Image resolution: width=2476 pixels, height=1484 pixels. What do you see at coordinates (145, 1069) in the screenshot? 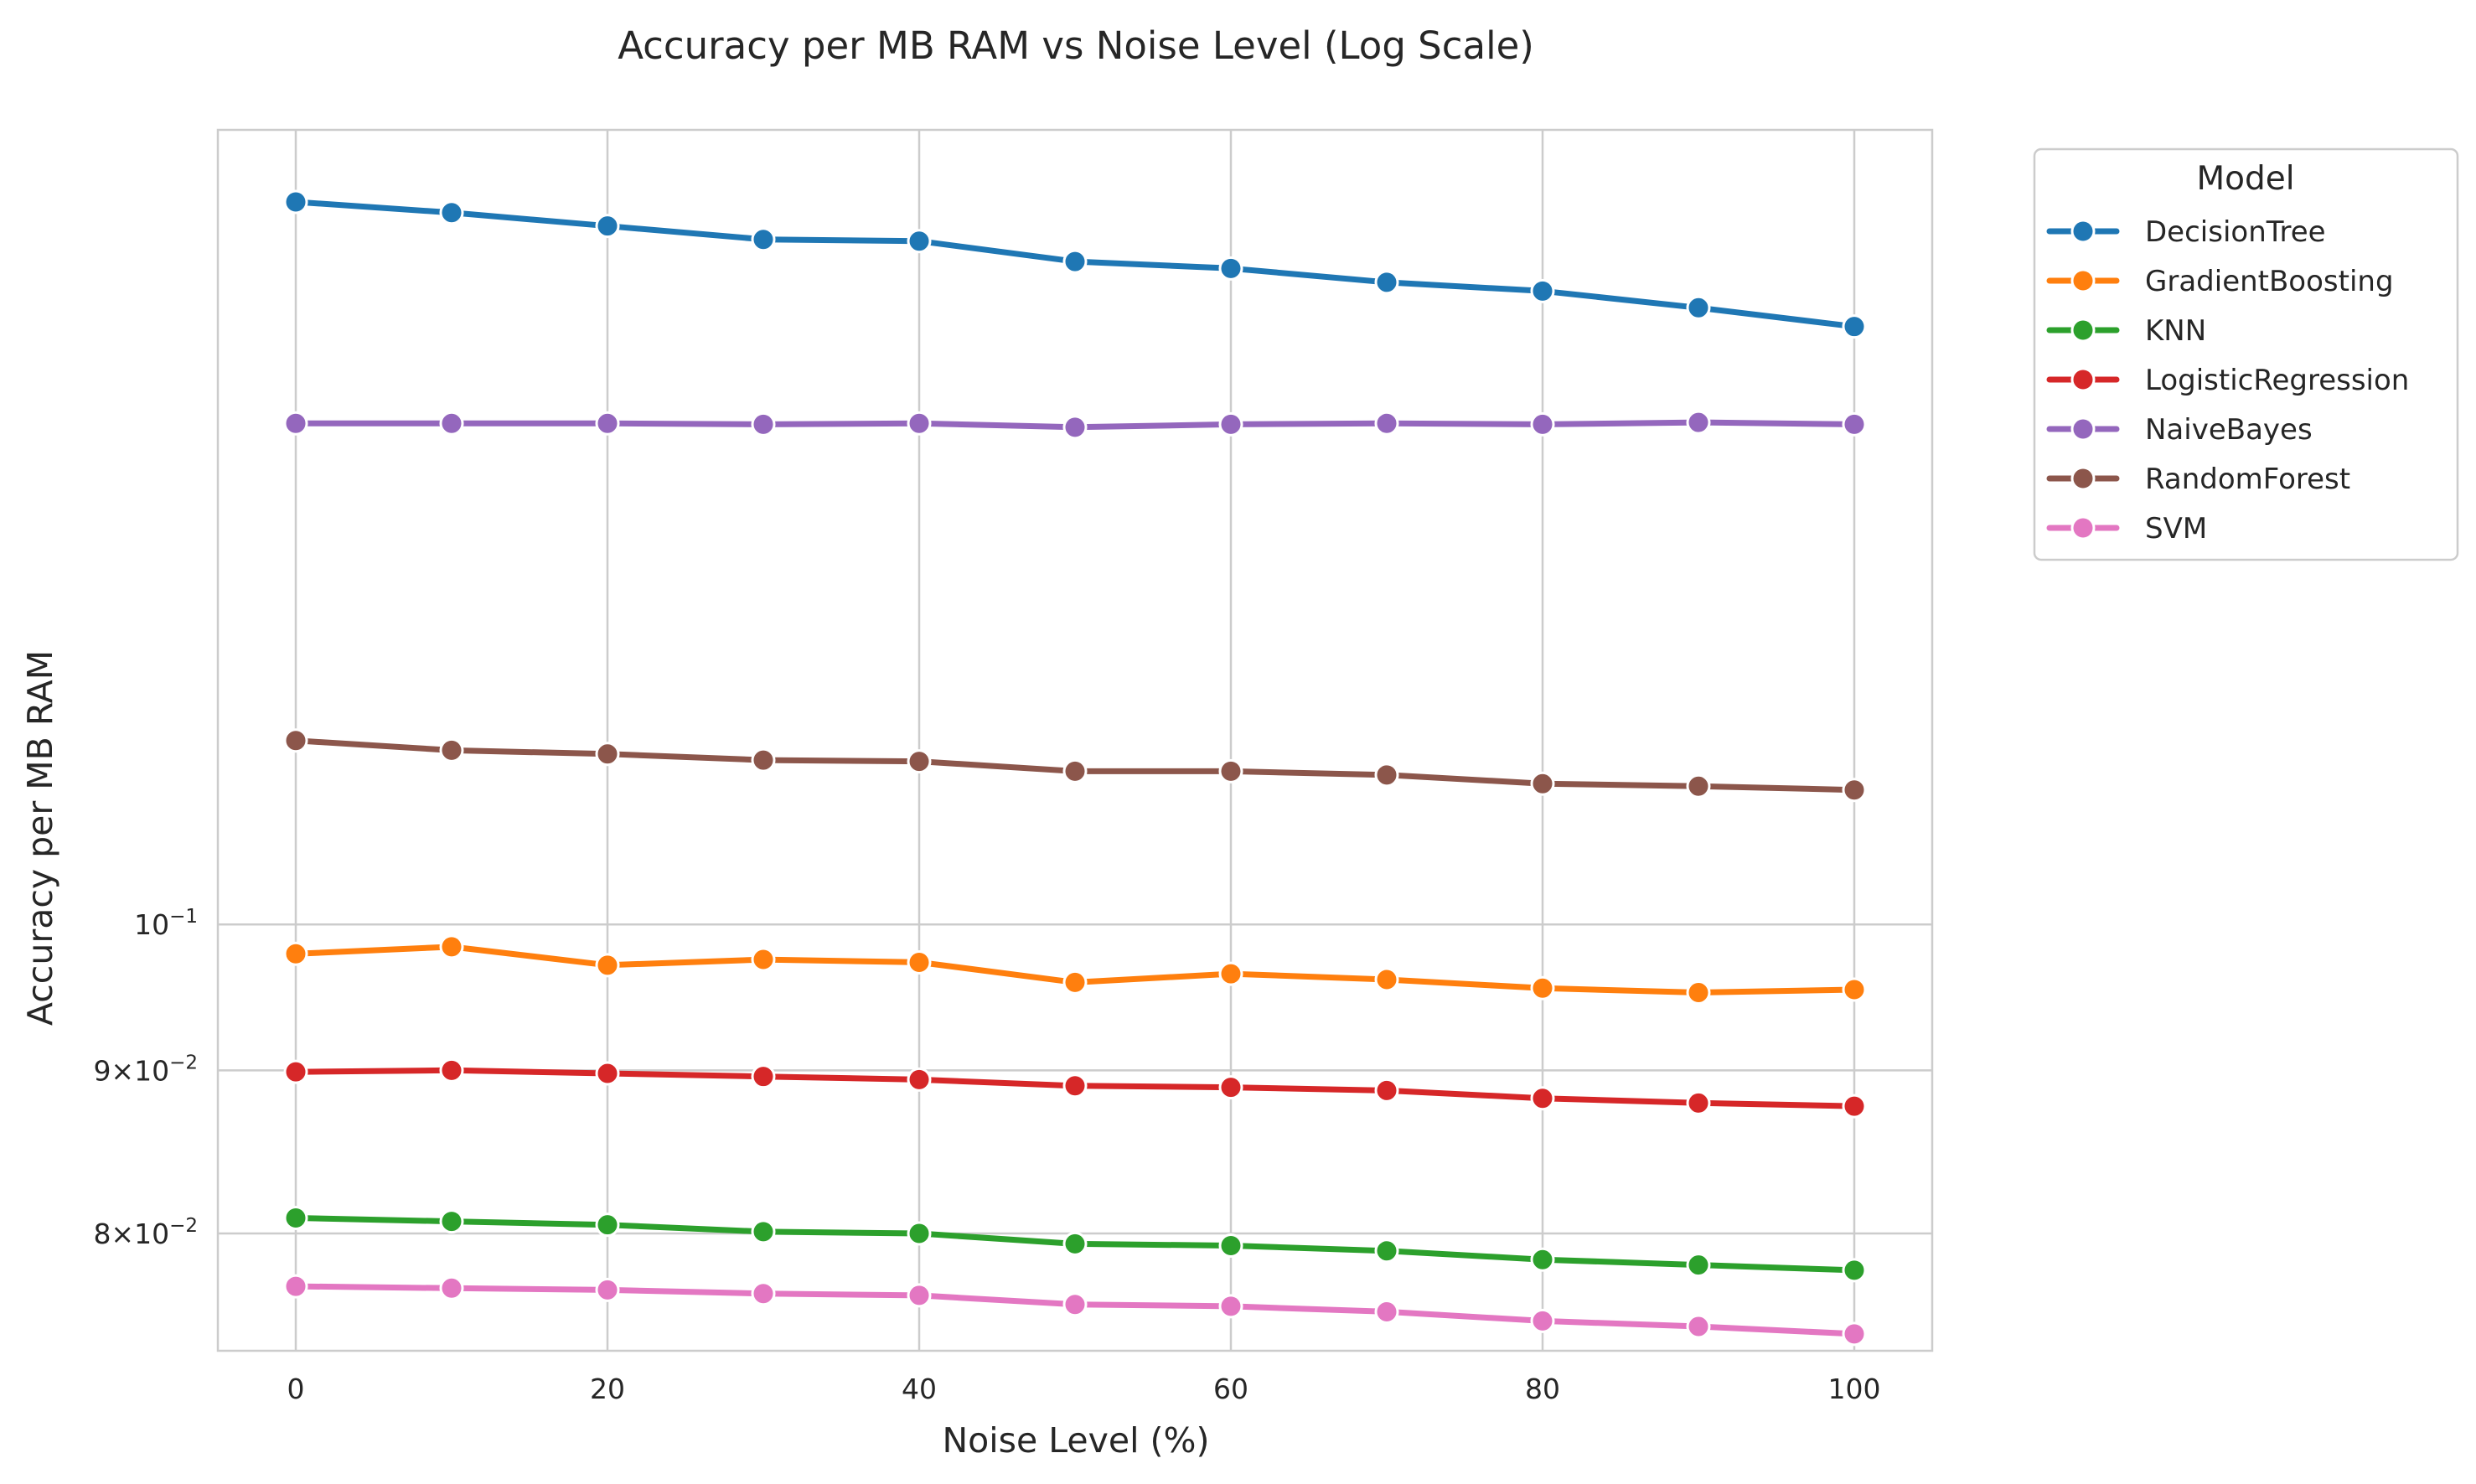
I see `y-tick-label: 9×10⁻²` at bounding box center [145, 1069].